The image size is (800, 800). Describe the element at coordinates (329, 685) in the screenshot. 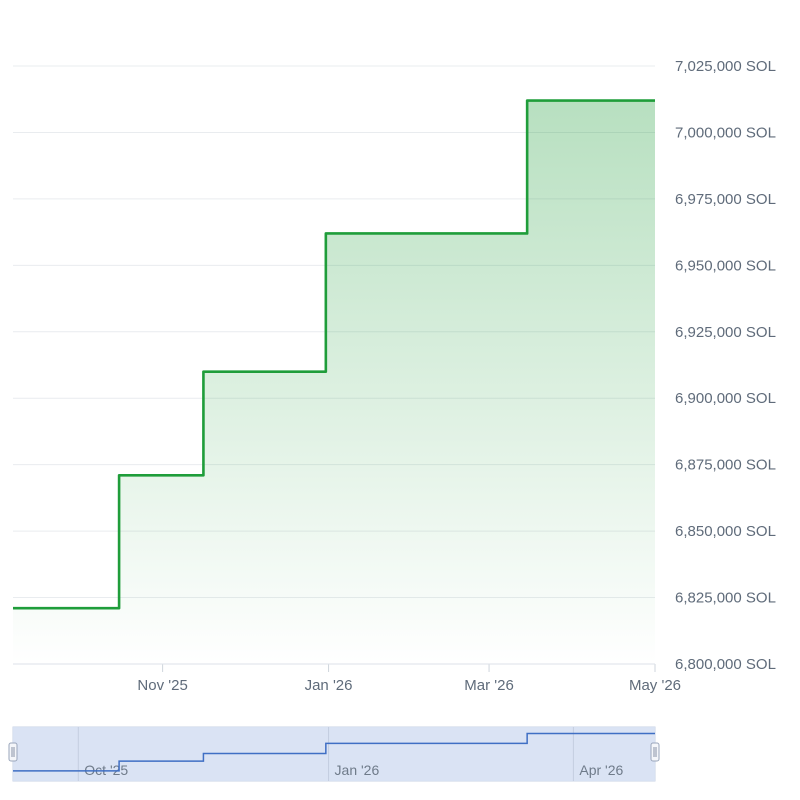

I see `x-tick-label: Jan '26` at that location.